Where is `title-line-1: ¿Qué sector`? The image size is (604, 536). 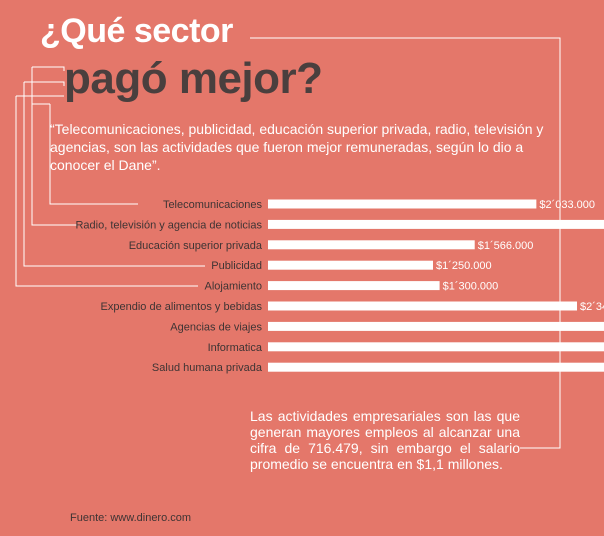
title-line-1: ¿Qué sector is located at coordinates (136, 31).